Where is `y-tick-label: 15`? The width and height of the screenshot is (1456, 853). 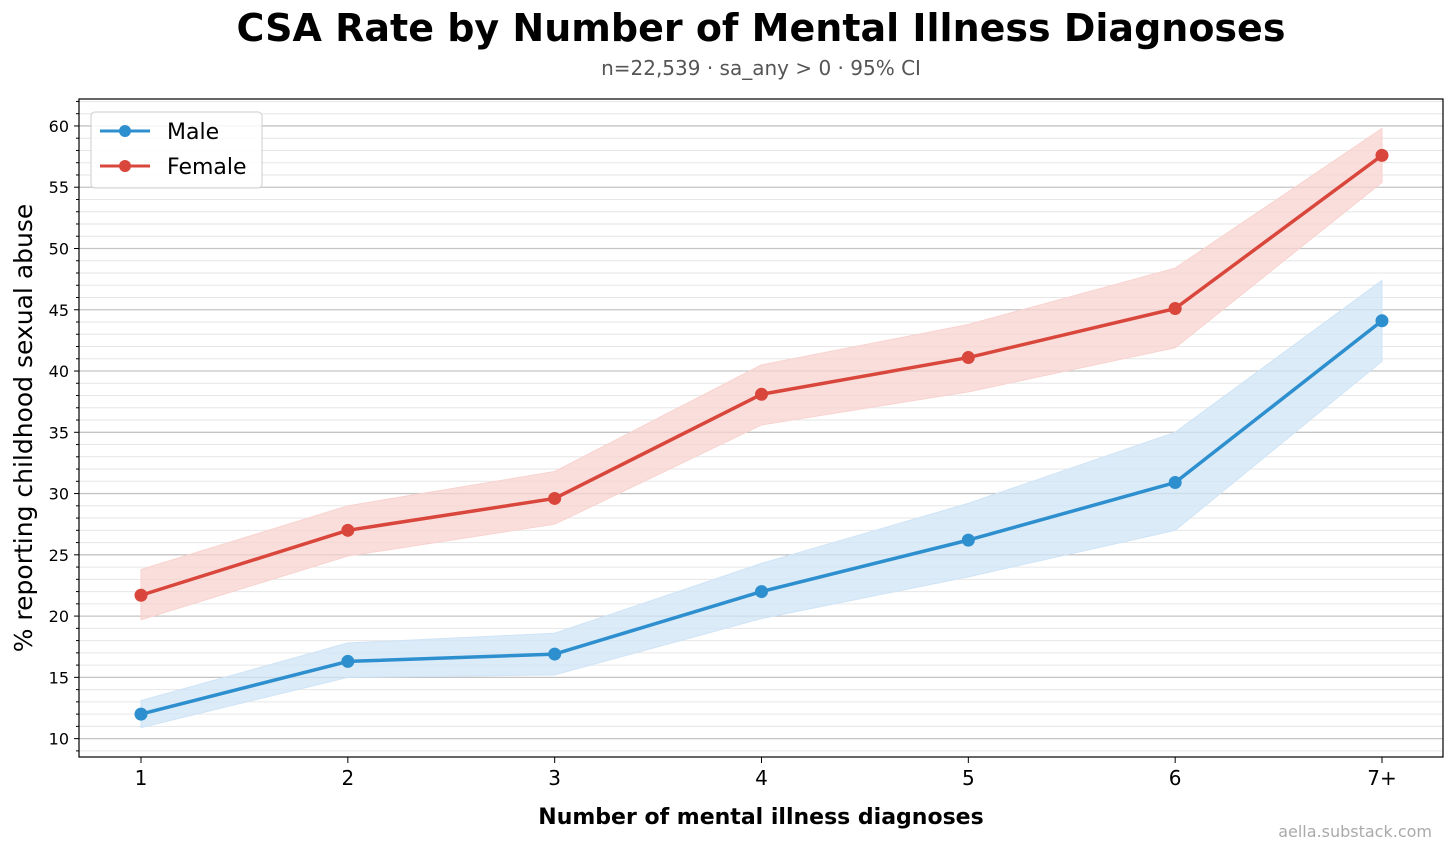 y-tick-label: 15 is located at coordinates (59, 677).